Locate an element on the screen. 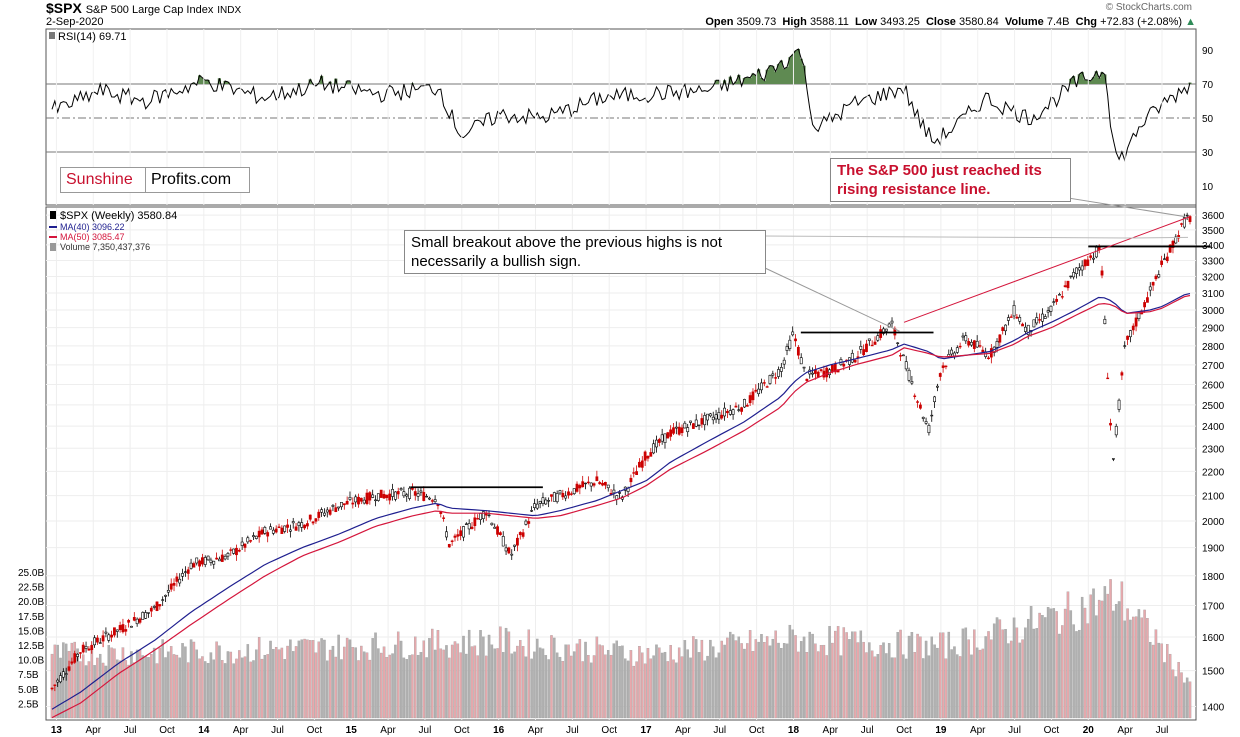 This screenshot has height=737, width=1240. price-tick-label: 2700 is located at coordinates (1213, 366).